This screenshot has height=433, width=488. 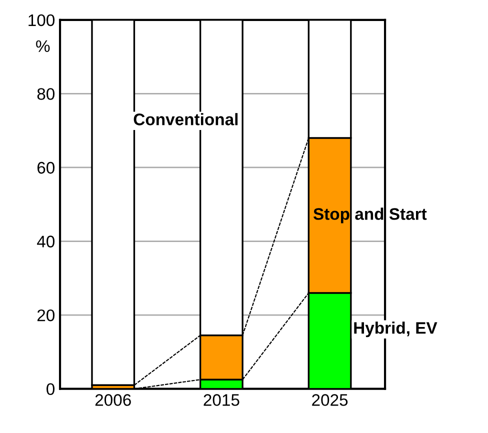 What do you see at coordinates (186, 119) in the screenshot?
I see `series-label: Conventional` at bounding box center [186, 119].